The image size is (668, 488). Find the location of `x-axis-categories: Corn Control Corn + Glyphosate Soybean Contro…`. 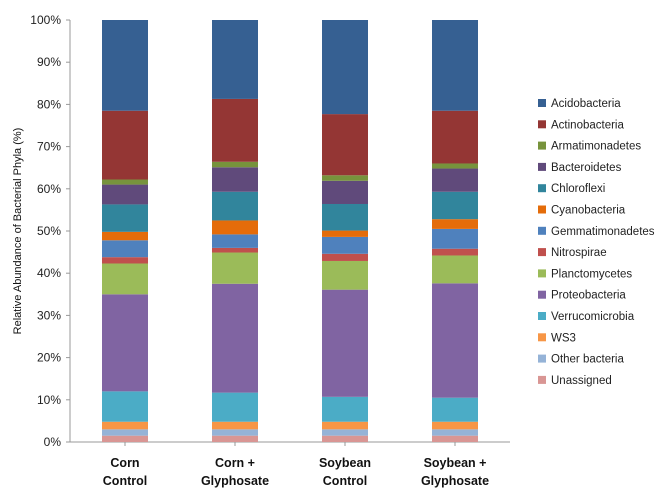

x-axis-categories: Corn Control Corn + Glyphosate Soybean Contro… is located at coordinates (296, 465).